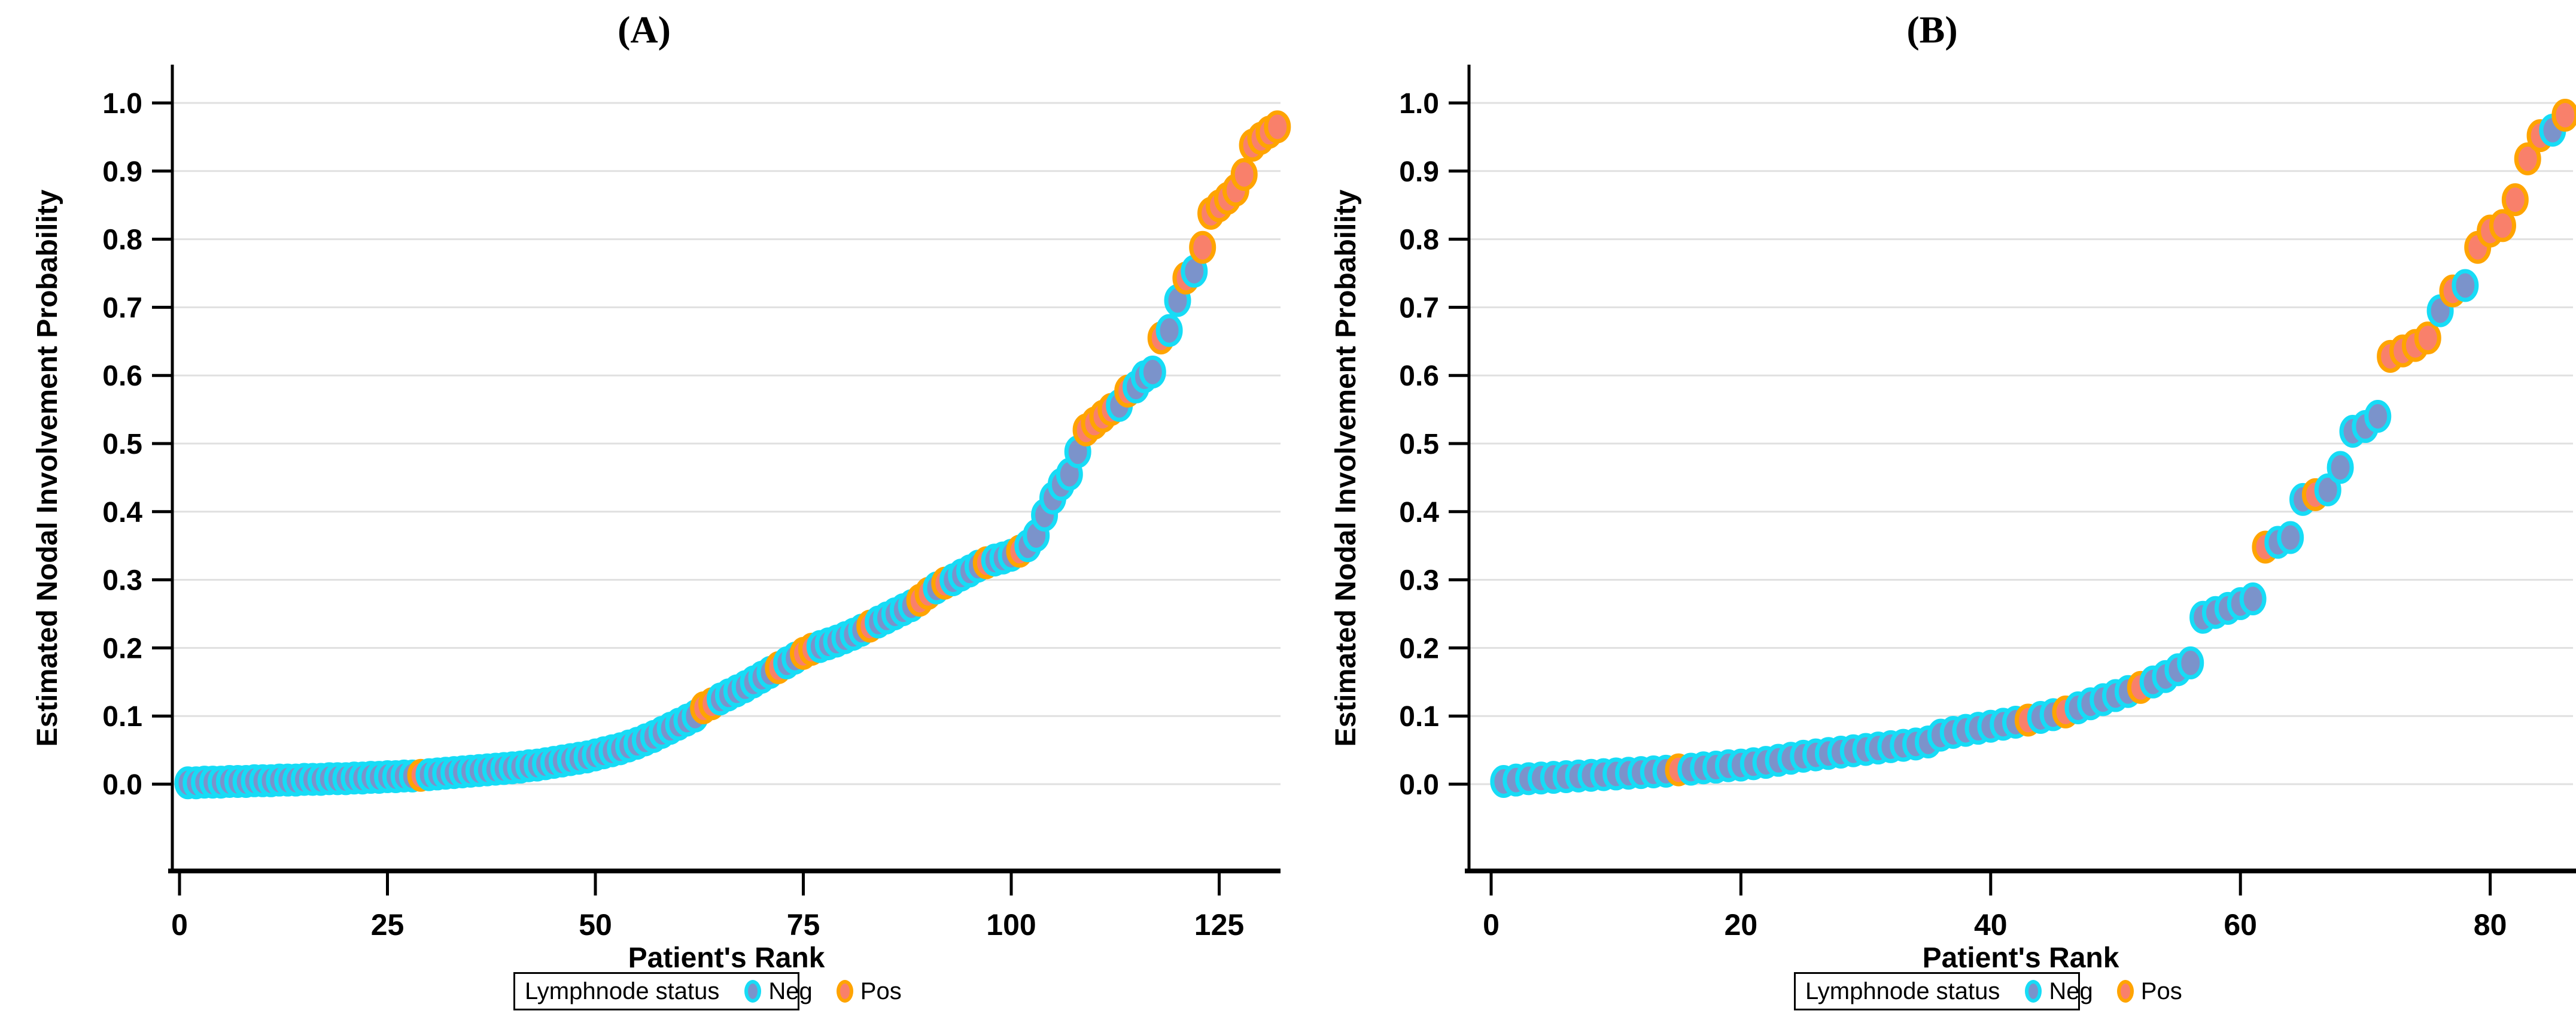 The height and width of the screenshot is (1023, 2576). What do you see at coordinates (388, 925) in the screenshot?
I see `x-tick-label: 25` at bounding box center [388, 925].